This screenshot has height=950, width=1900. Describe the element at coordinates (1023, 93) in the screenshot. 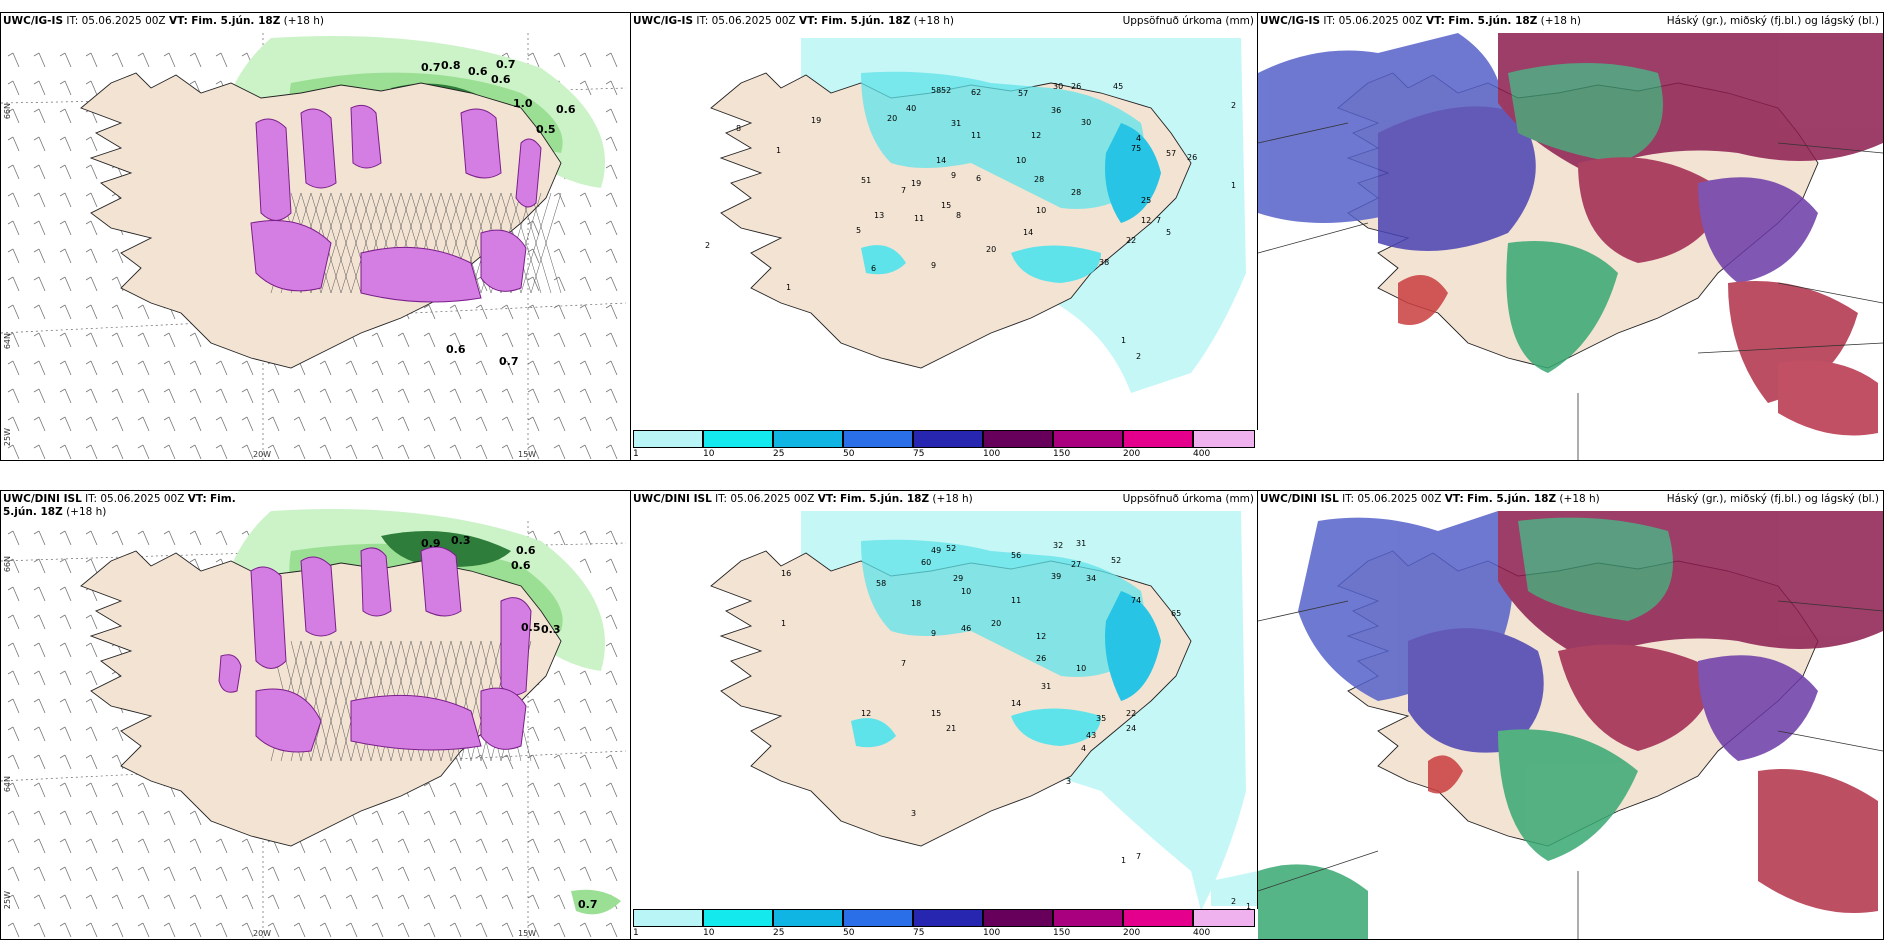

I see `svg-text: 57` at that location.